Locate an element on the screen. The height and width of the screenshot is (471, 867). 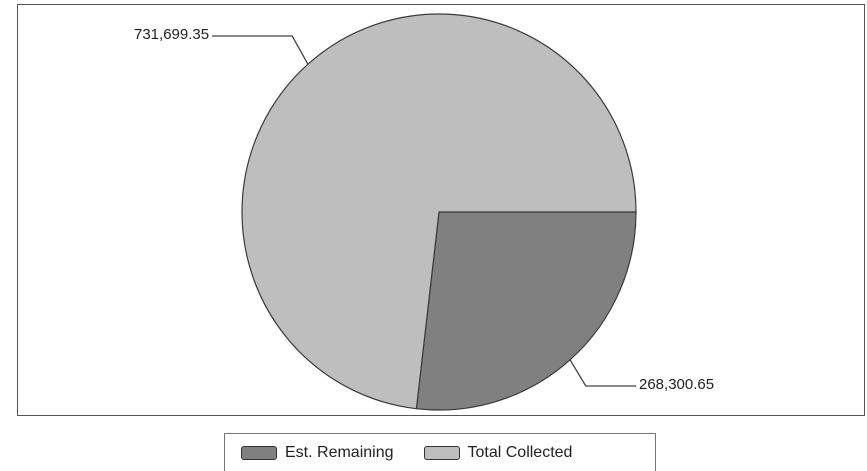
legend-swatch-total-collected is located at coordinates (441, 452).